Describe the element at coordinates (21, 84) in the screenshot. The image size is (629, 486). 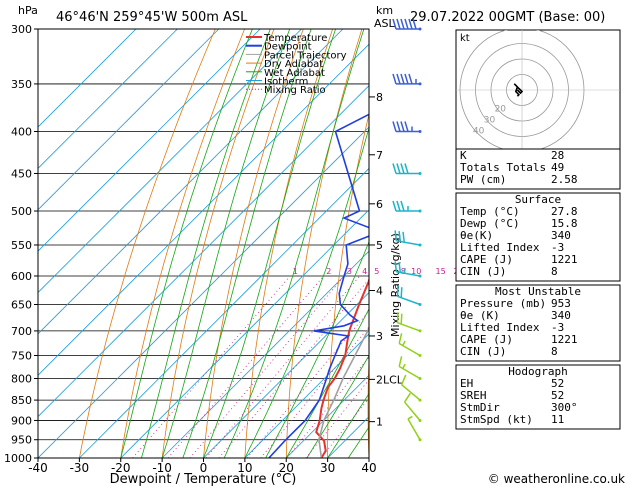
I see `pressure-tick-label: 350` at that location.